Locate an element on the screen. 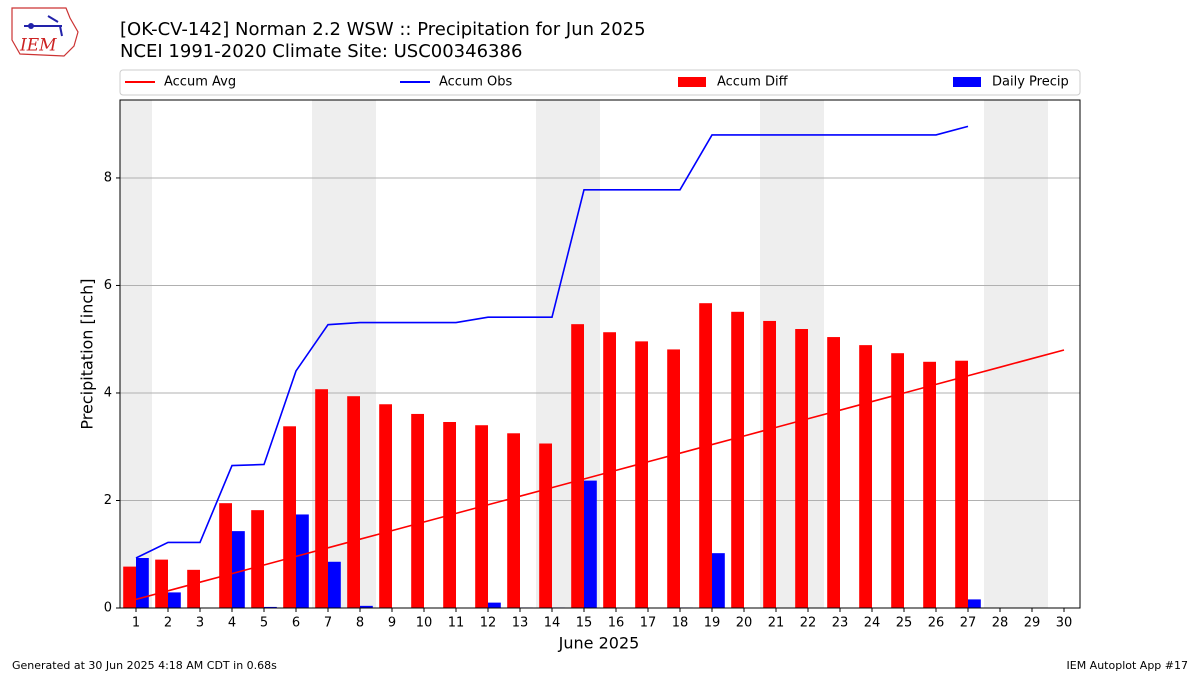  x-tick-label: 12 is located at coordinates (488, 623).